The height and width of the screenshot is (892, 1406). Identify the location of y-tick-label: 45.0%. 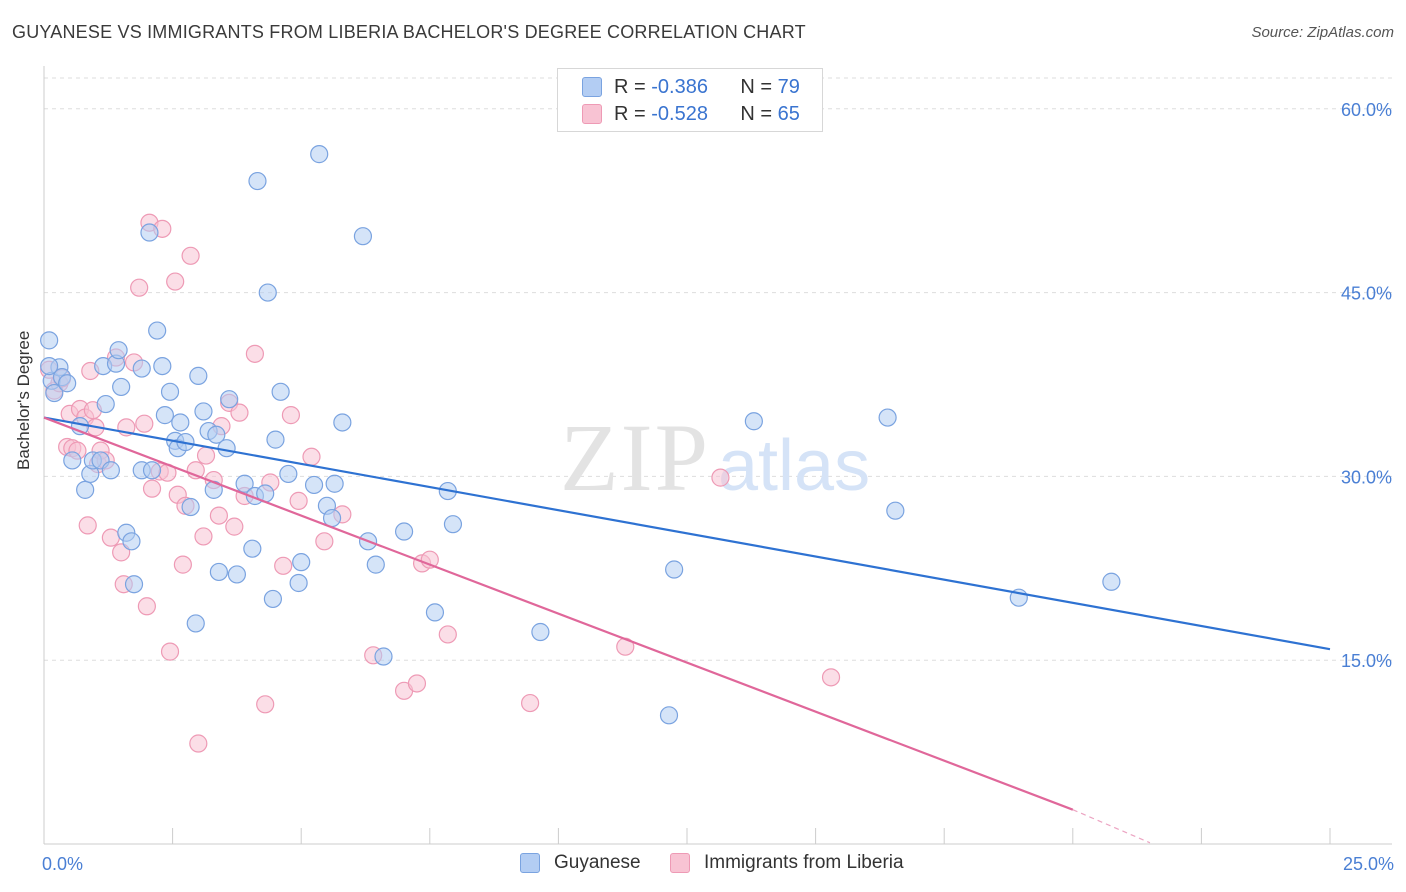
(1366, 294).